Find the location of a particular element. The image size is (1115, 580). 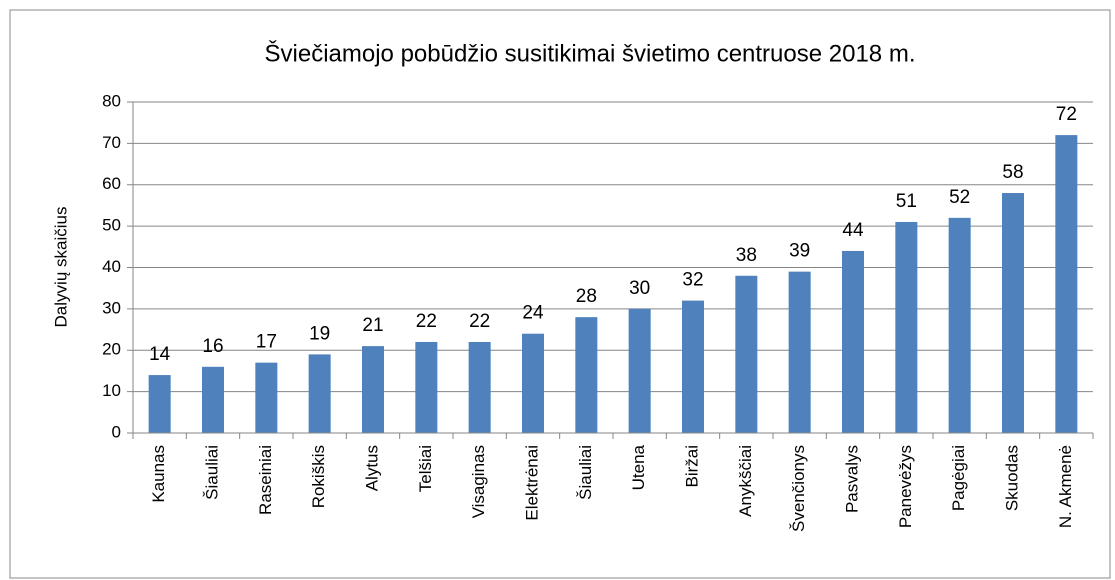

data-label: 19 is located at coordinates (319, 333).